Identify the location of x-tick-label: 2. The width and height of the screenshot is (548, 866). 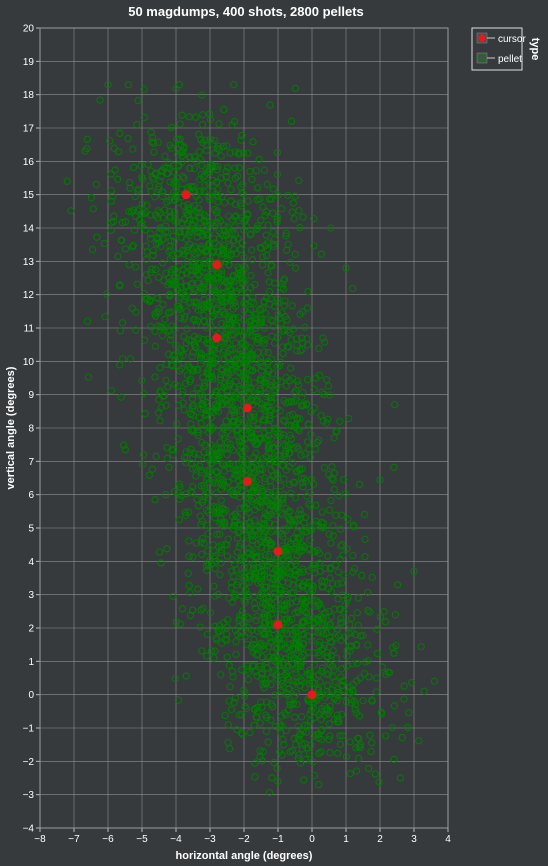
(380, 839).